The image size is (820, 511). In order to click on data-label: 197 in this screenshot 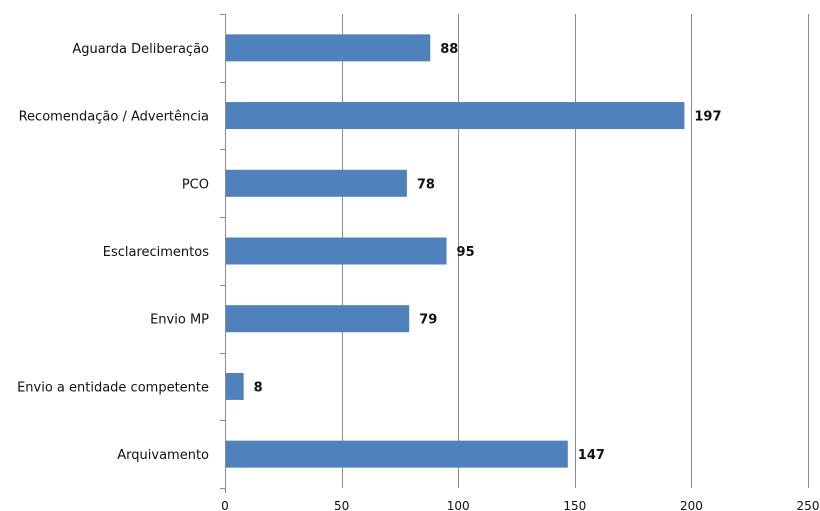, I will do `click(707, 117)`.